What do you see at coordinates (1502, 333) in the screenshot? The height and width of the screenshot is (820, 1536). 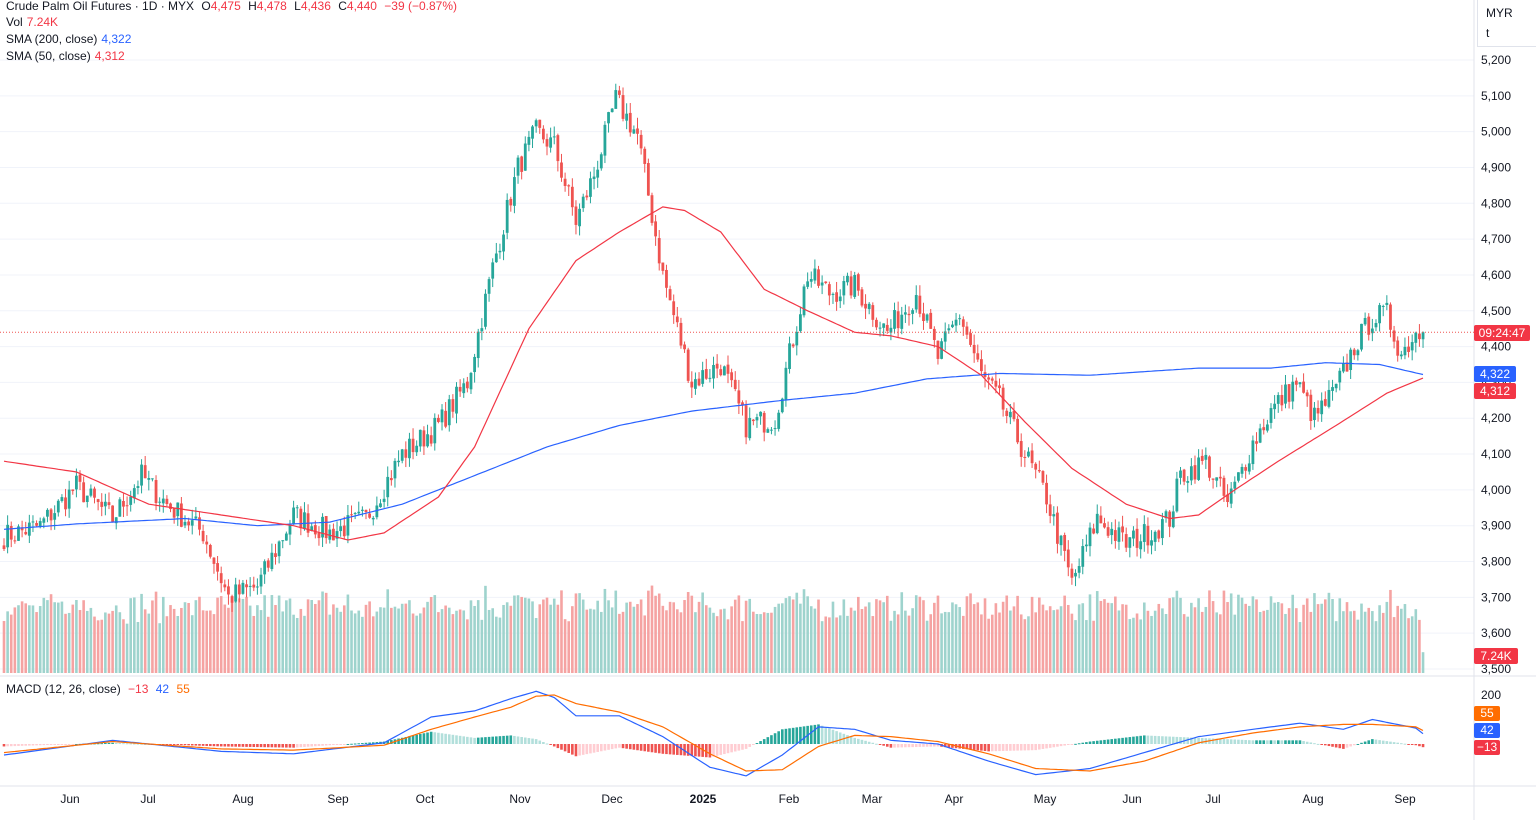 I see `countdown-tag: 09:24:47` at bounding box center [1502, 333].